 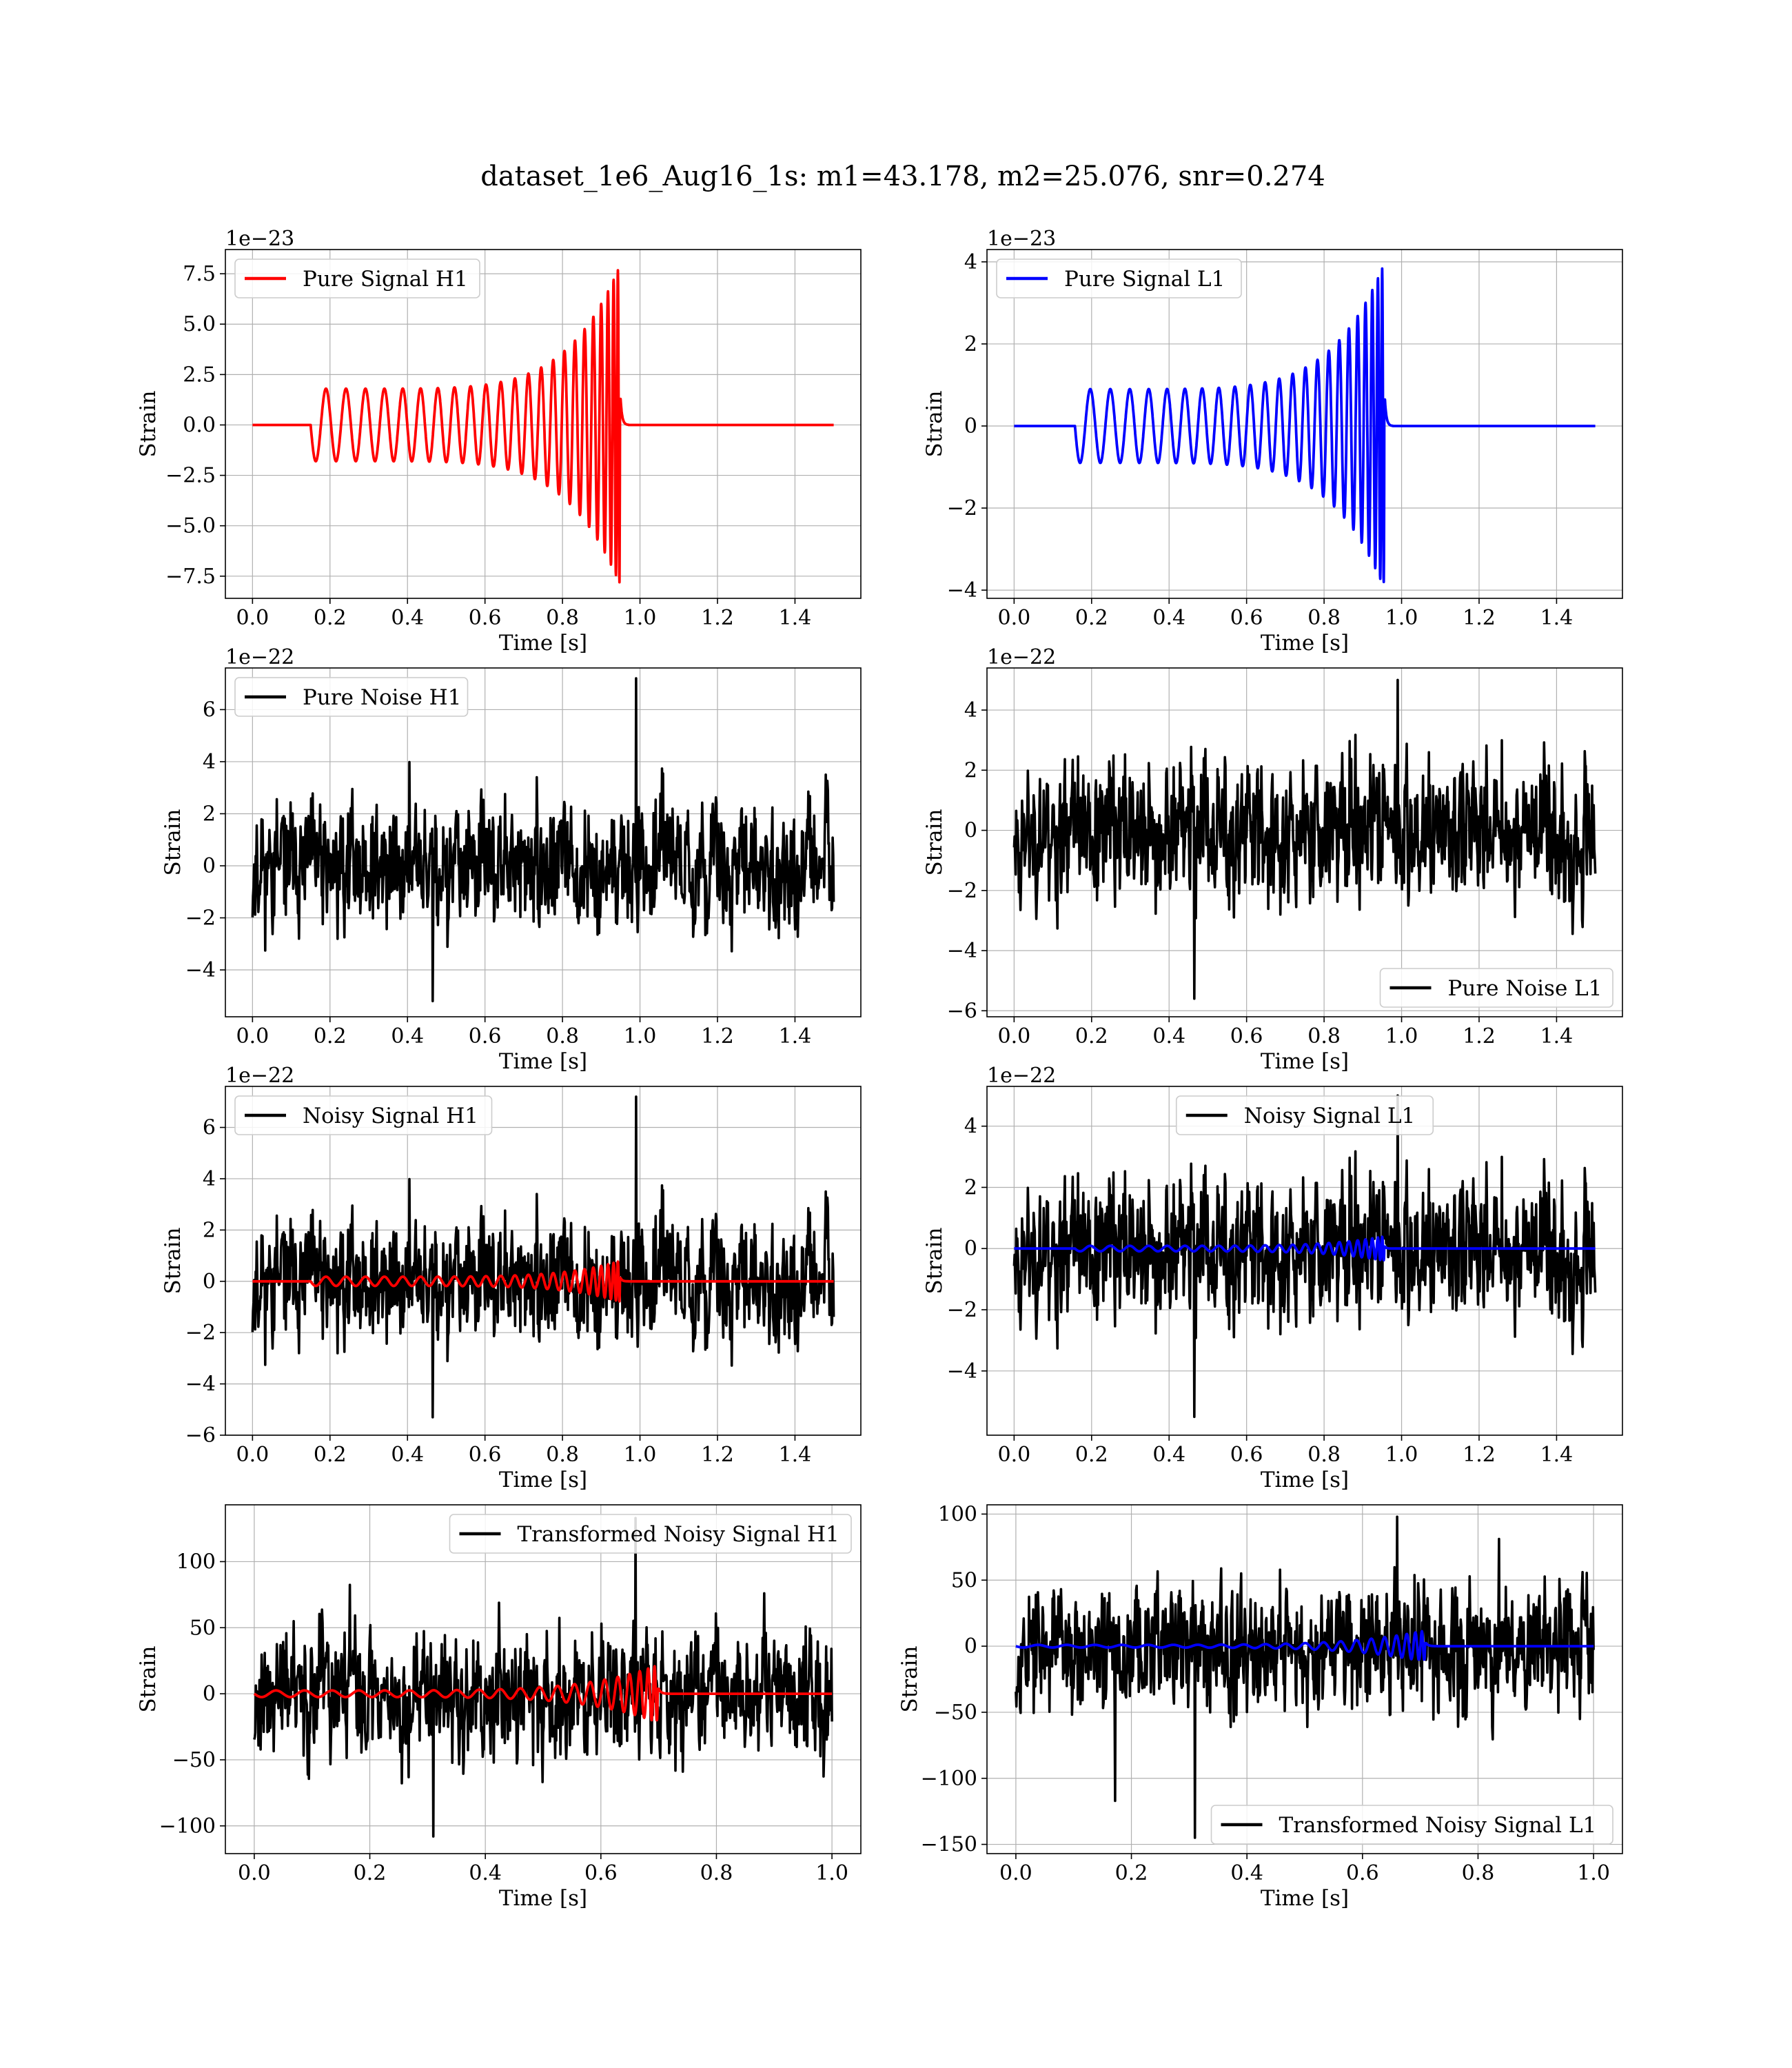 I want to click on y-tick-label: −5.0, so click(x=190, y=526).